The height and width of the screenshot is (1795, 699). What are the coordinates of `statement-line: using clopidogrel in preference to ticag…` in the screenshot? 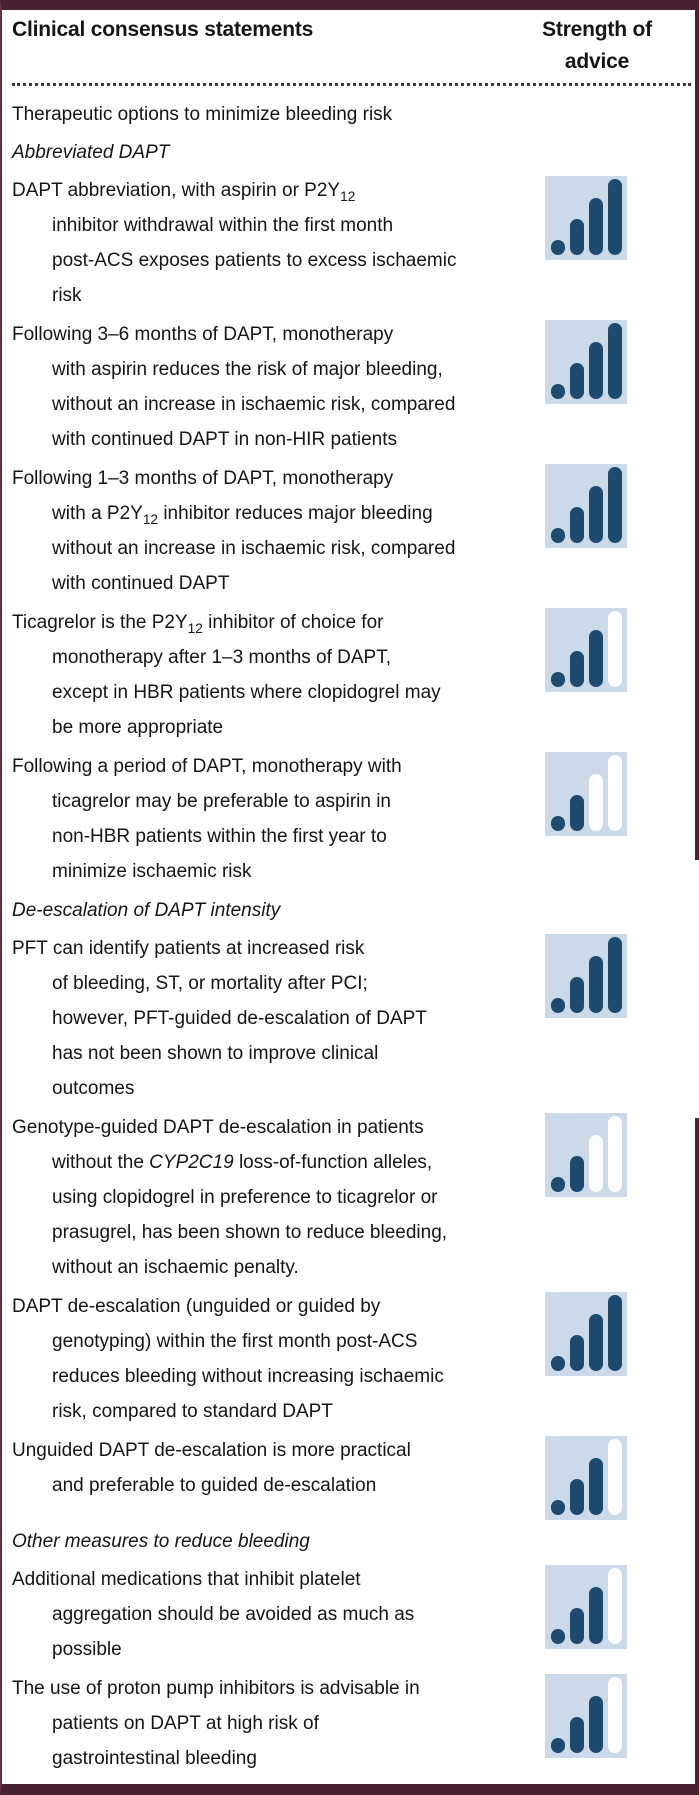 It's located at (275, 1197).